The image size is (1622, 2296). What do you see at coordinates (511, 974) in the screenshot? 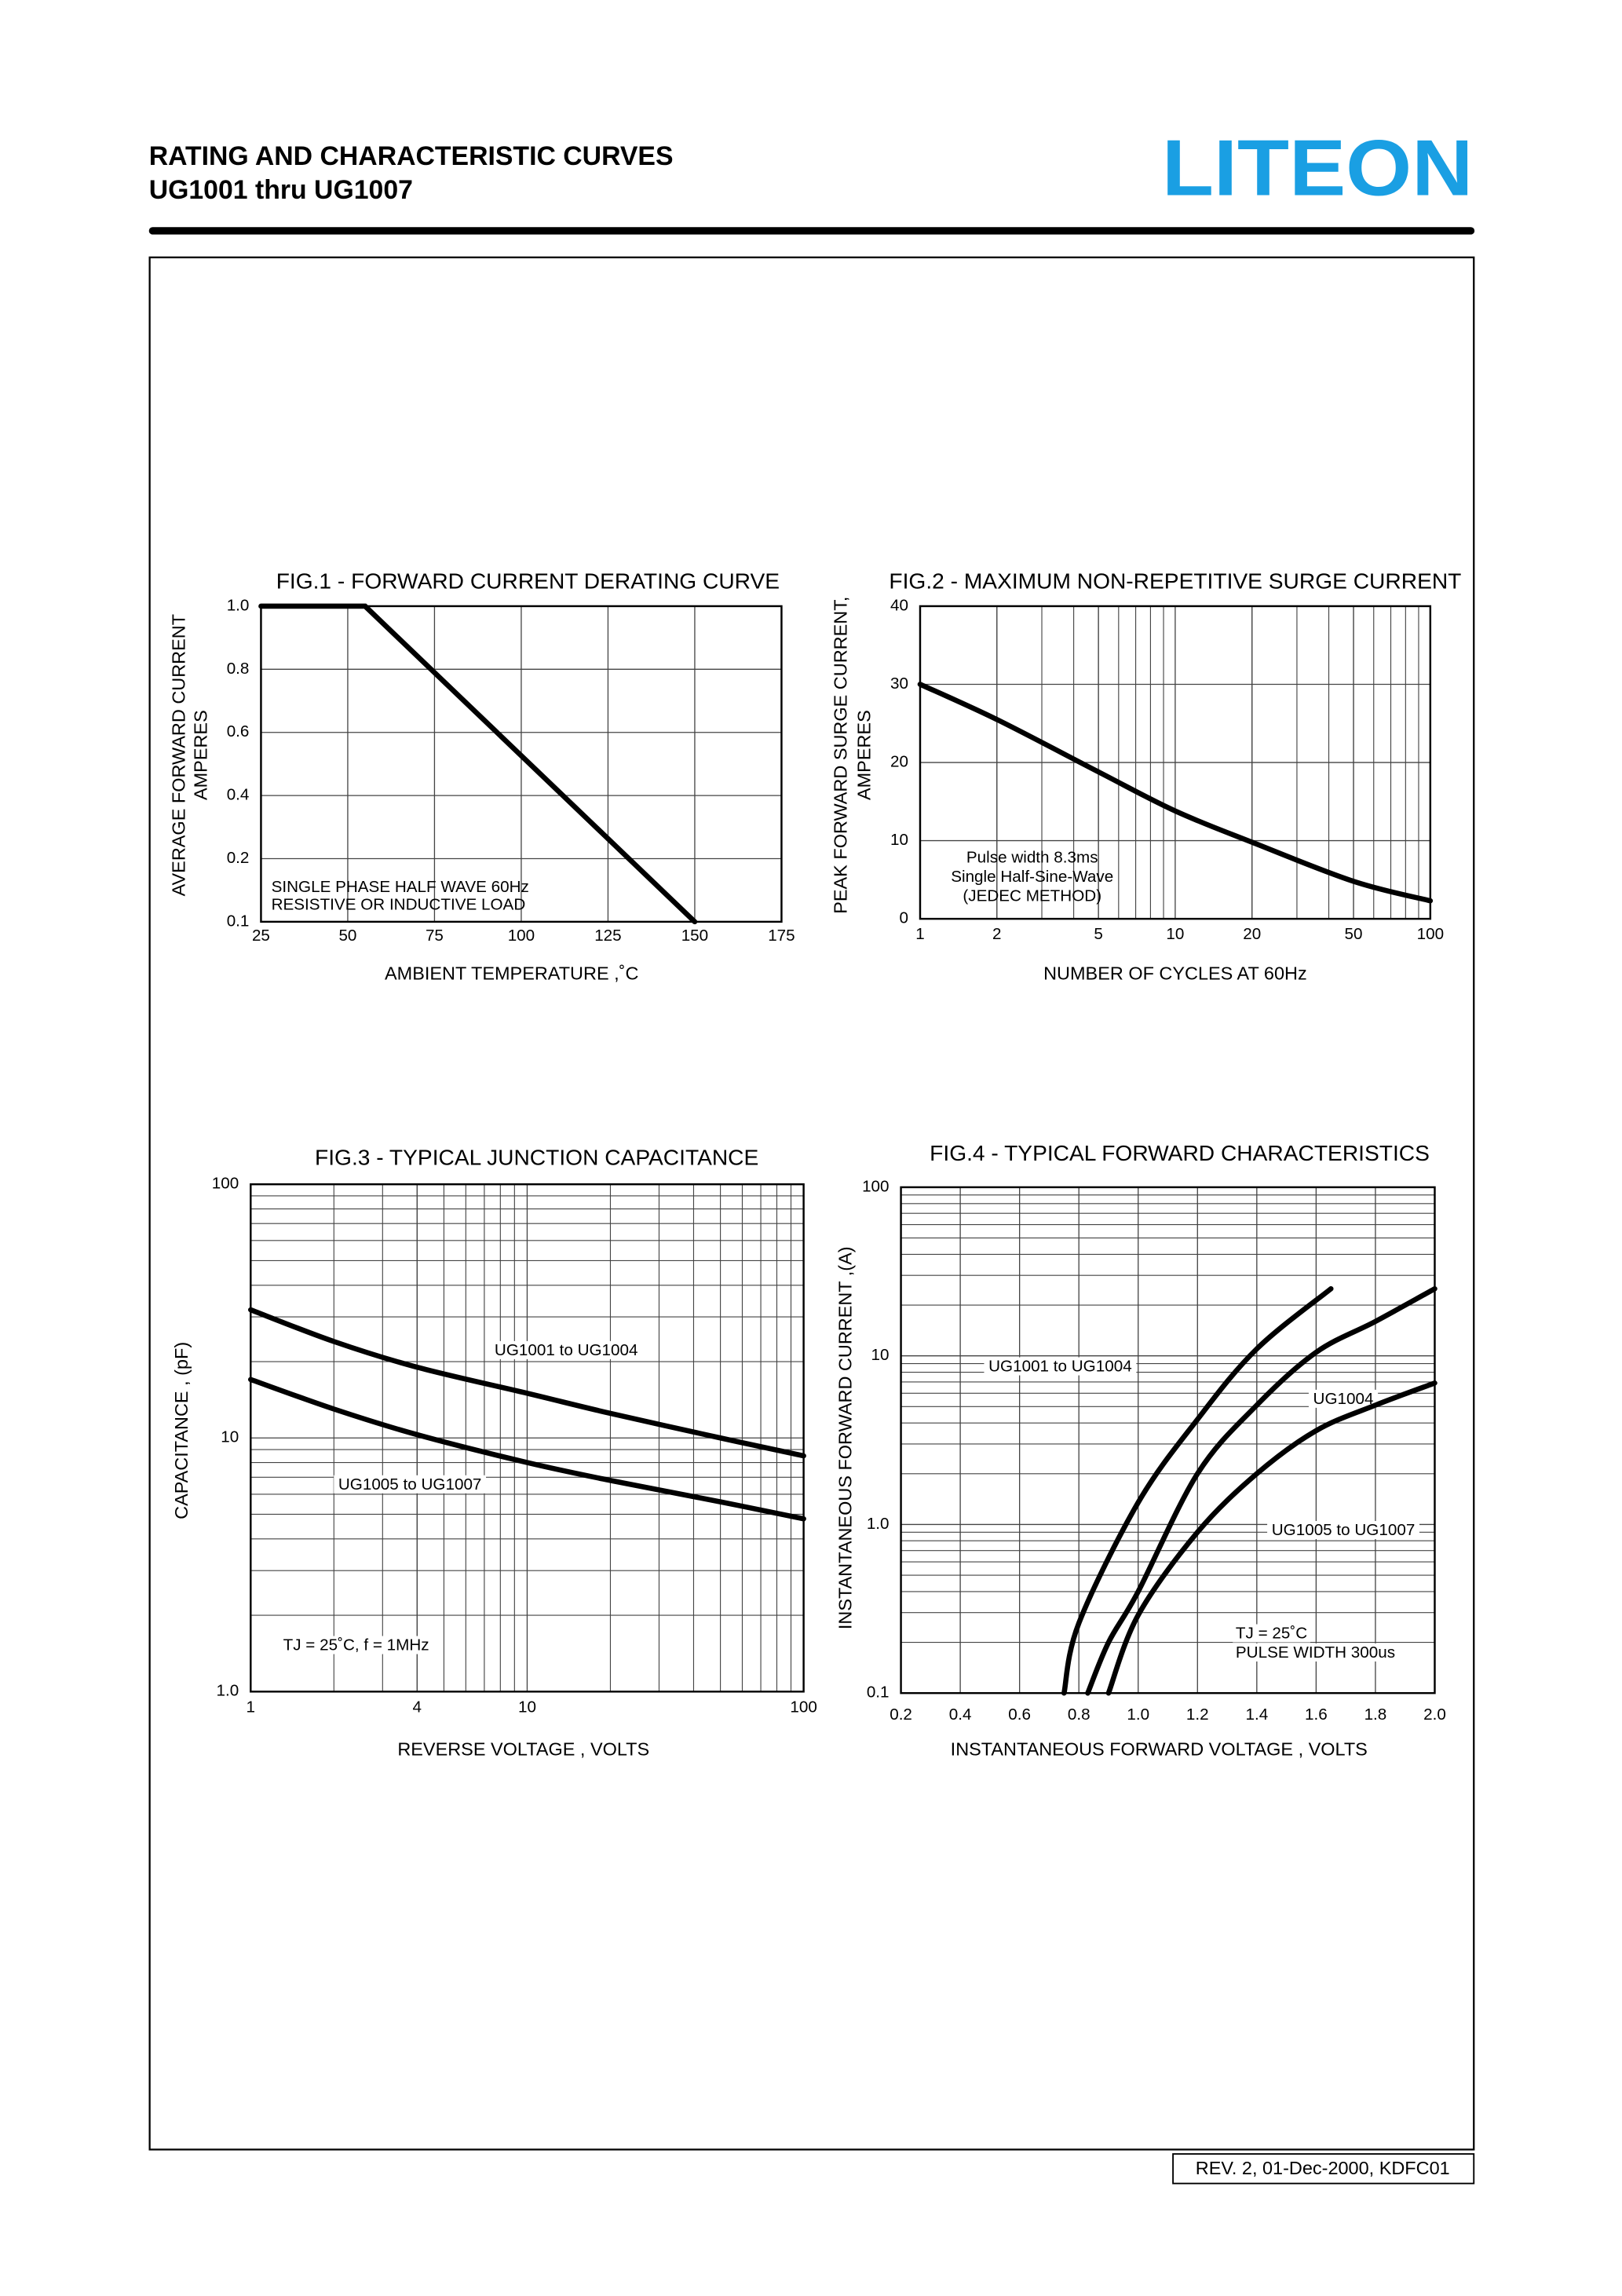
I see `x-axis-label: AMBIENT TEMPERATURE ,˚C` at bounding box center [511, 974].